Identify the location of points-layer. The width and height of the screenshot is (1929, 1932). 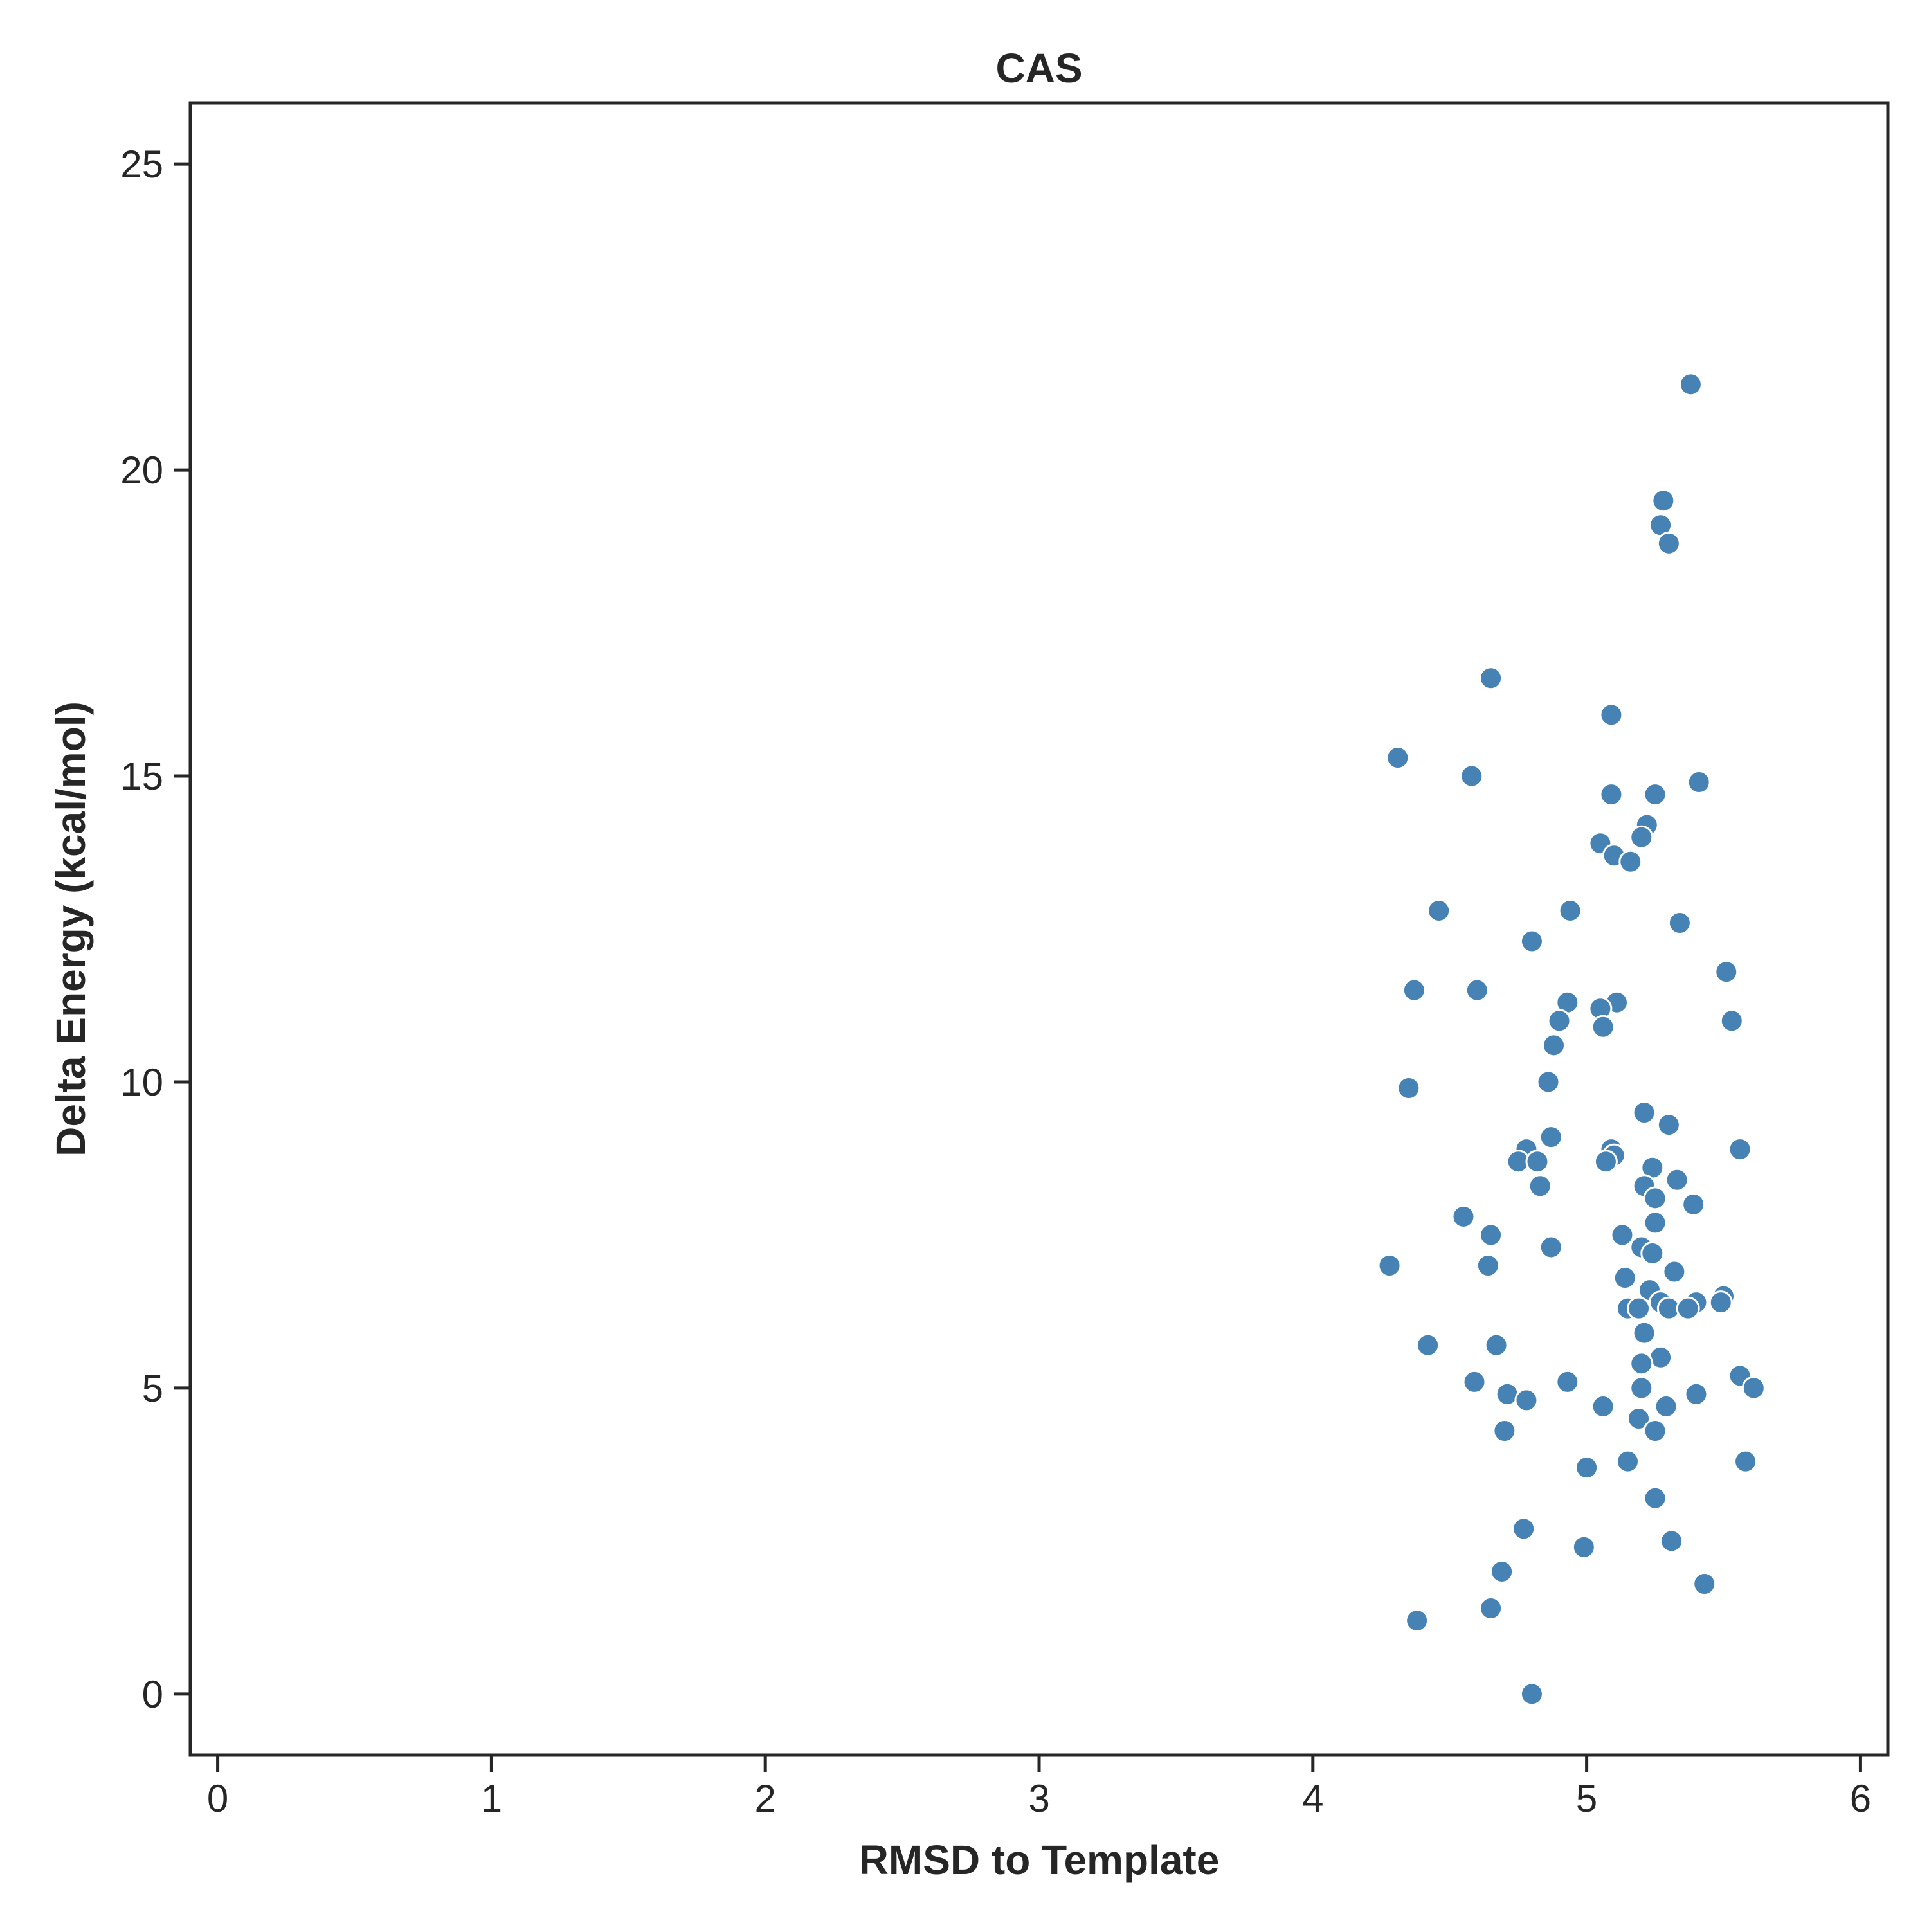
(1571, 1039).